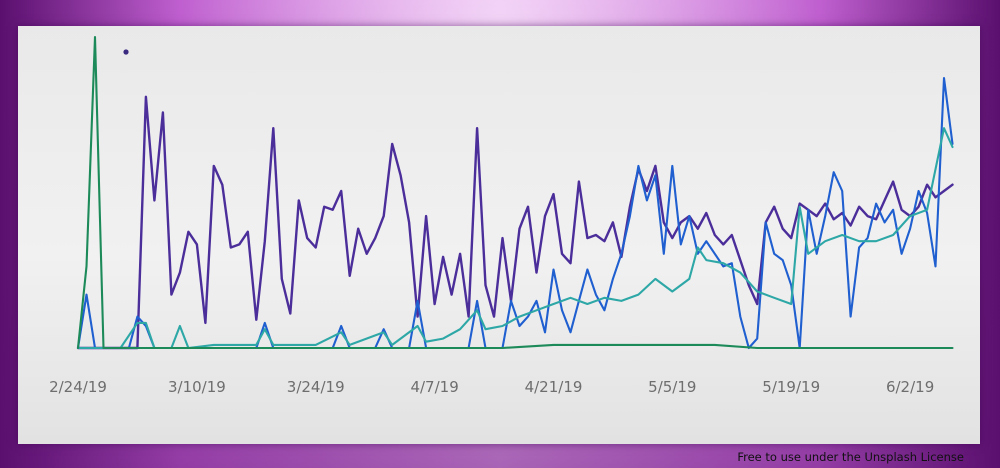 The width and height of the screenshot is (1000, 468). What do you see at coordinates (554, 387) in the screenshot?
I see `x-tick-label: 4/21/19` at bounding box center [554, 387].